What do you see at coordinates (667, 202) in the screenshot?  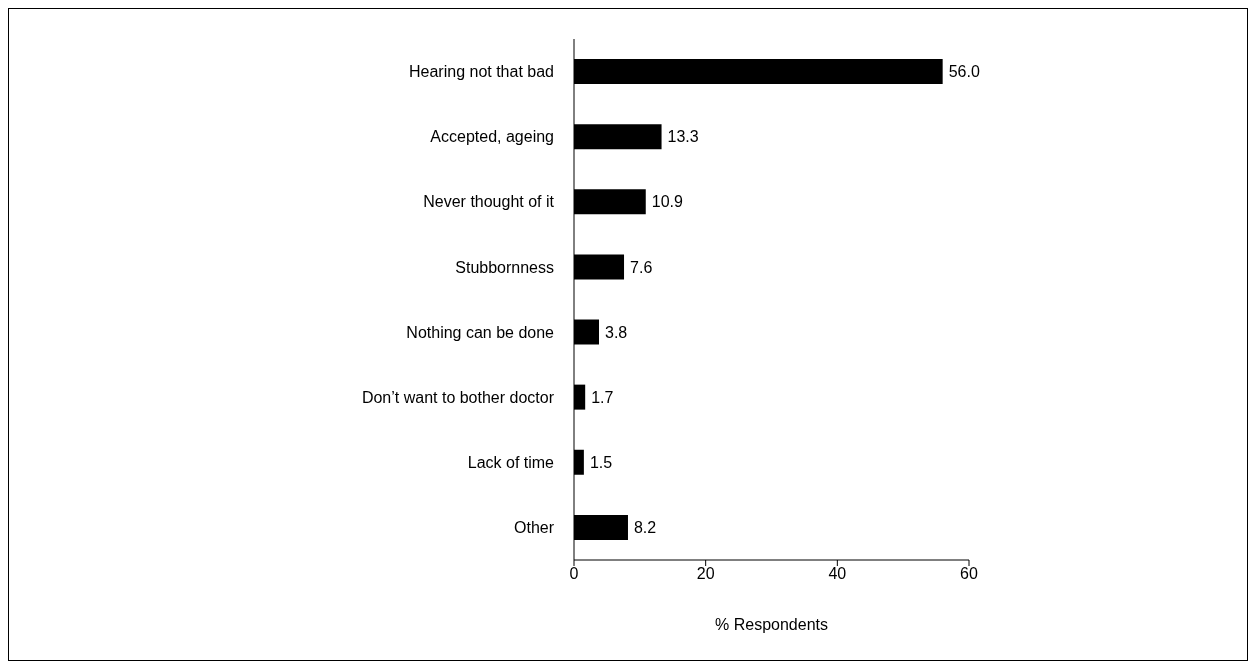 I see `data-label: 10.9` at bounding box center [667, 202].